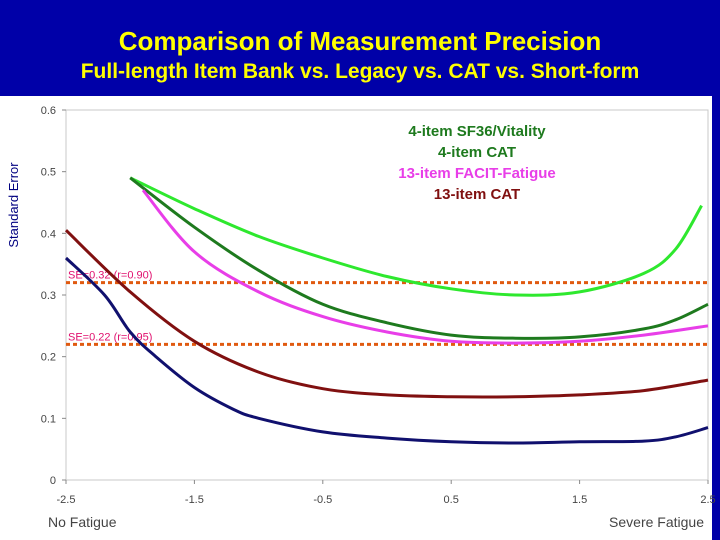 The height and width of the screenshot is (540, 720). I want to click on y-tick-label: 0.5, so click(48, 173).